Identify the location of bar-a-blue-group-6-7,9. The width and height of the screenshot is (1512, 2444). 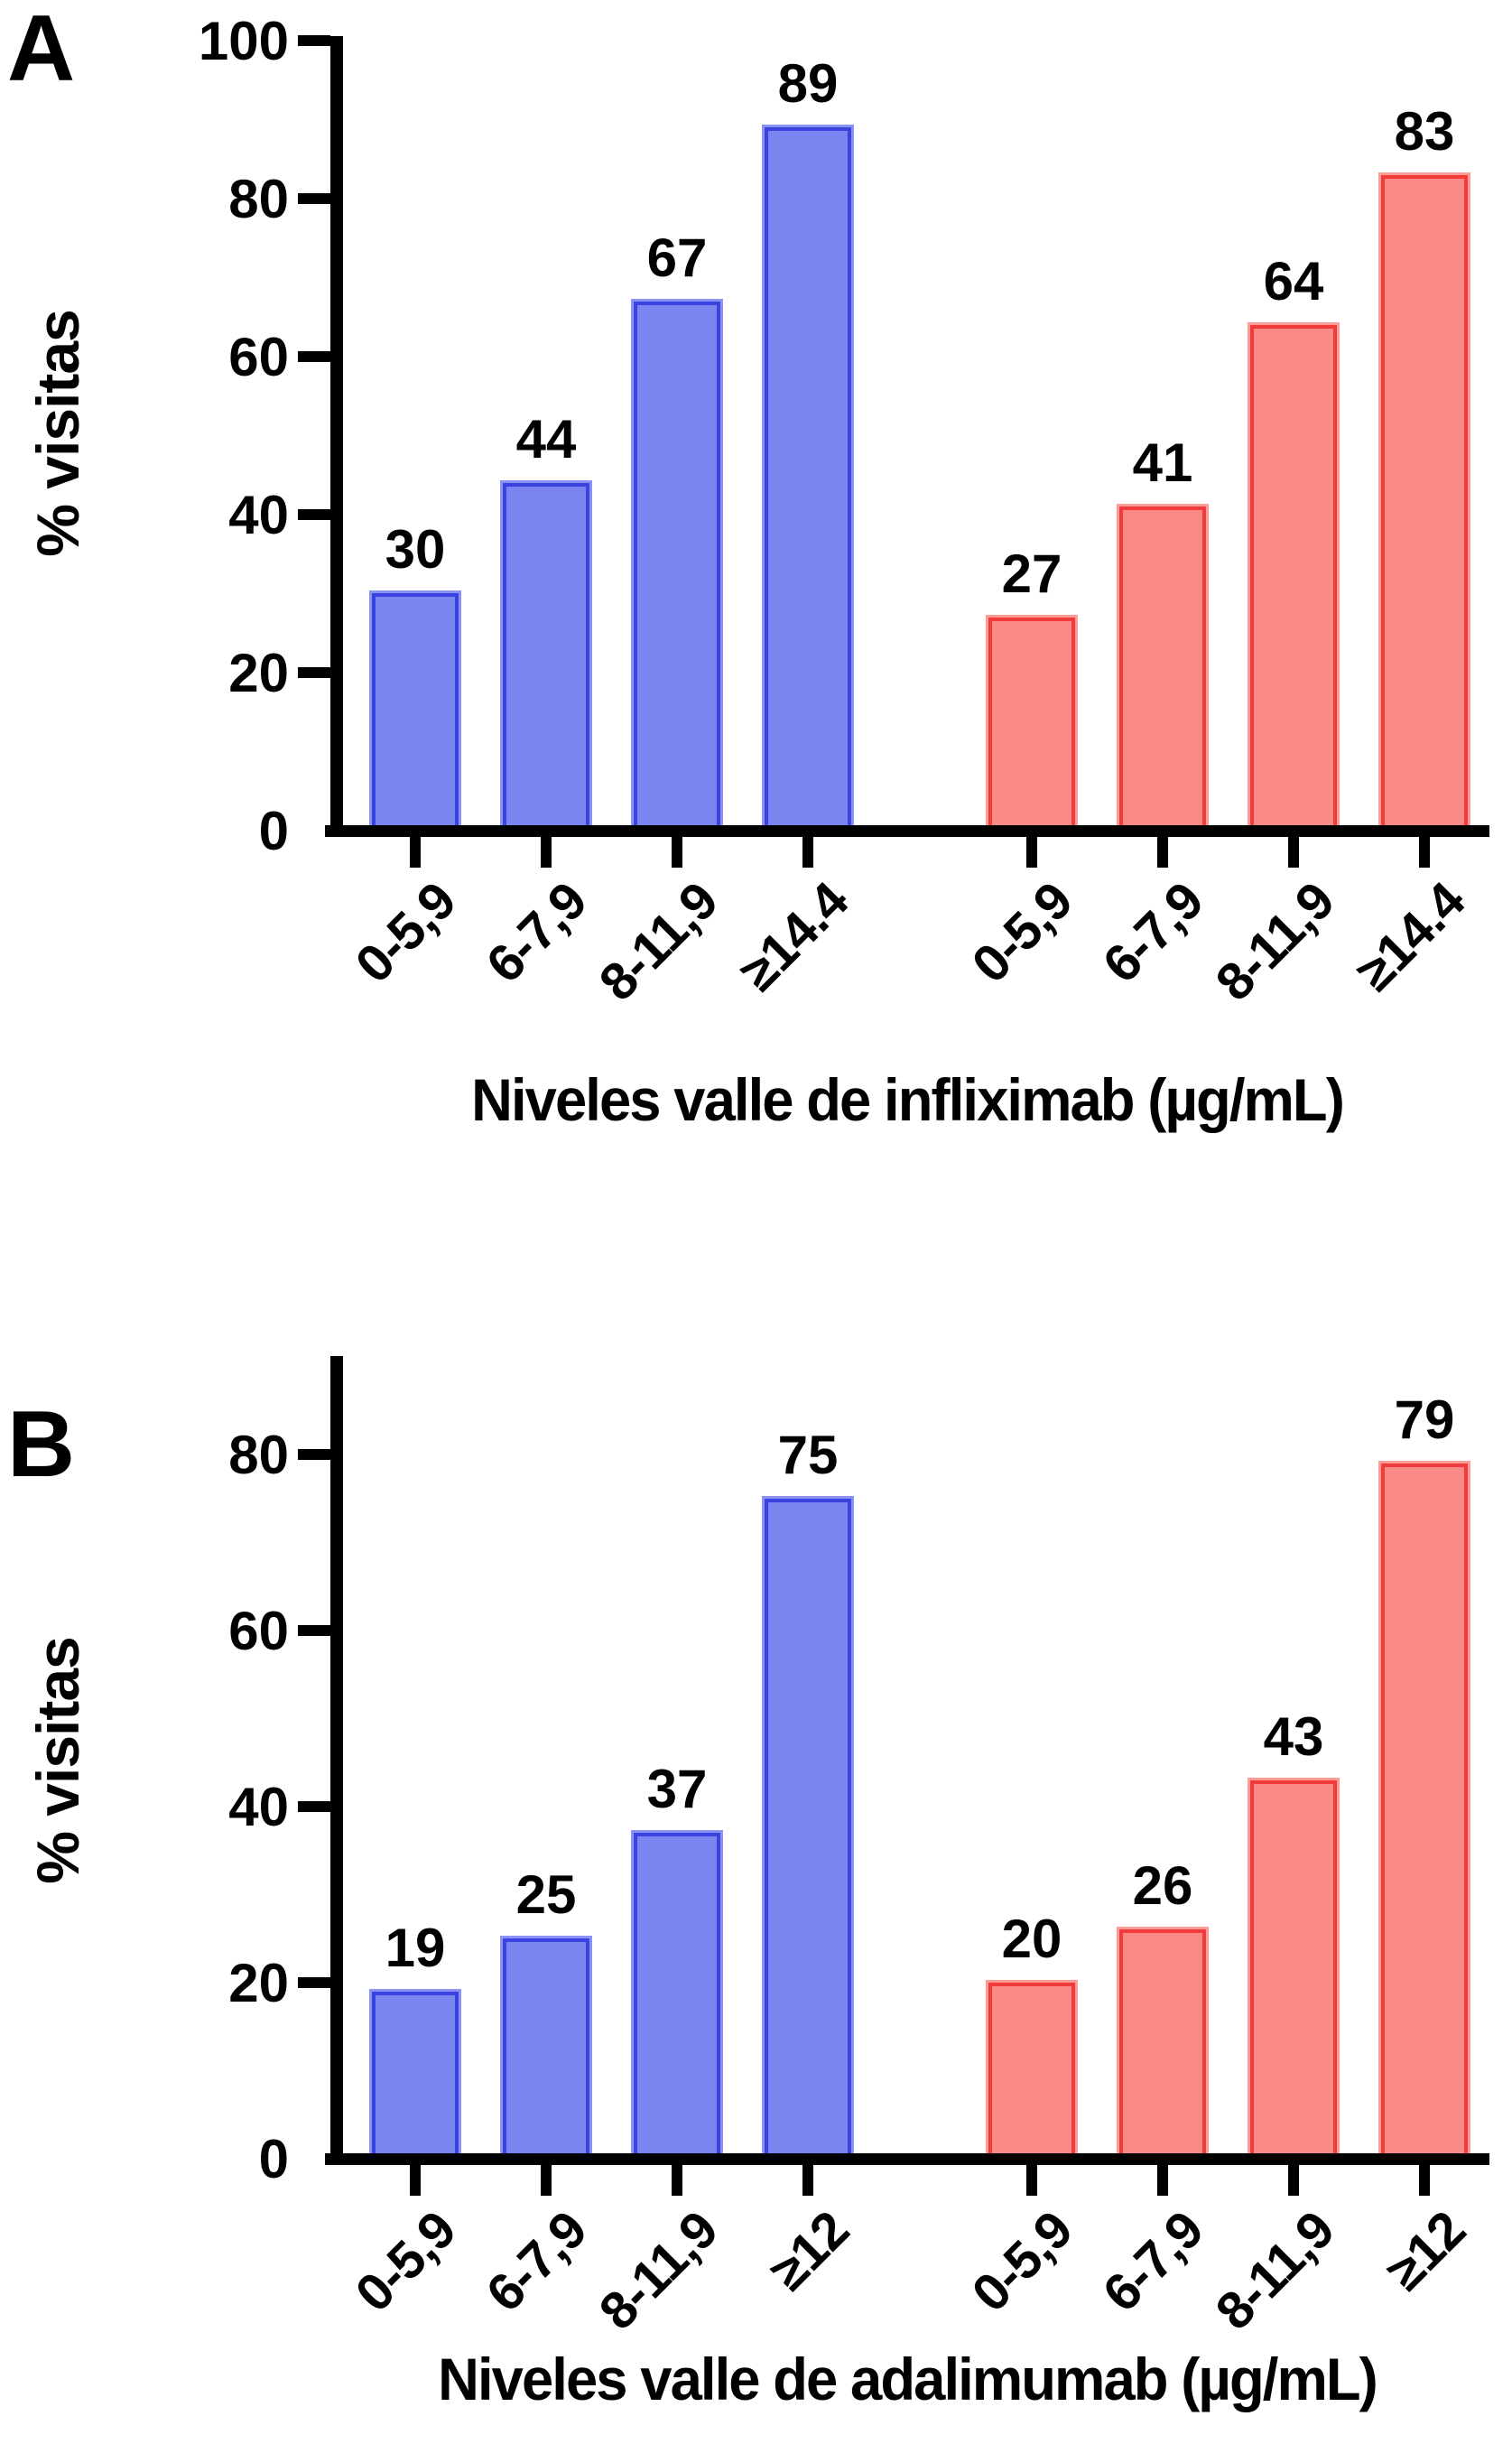
(546, 656).